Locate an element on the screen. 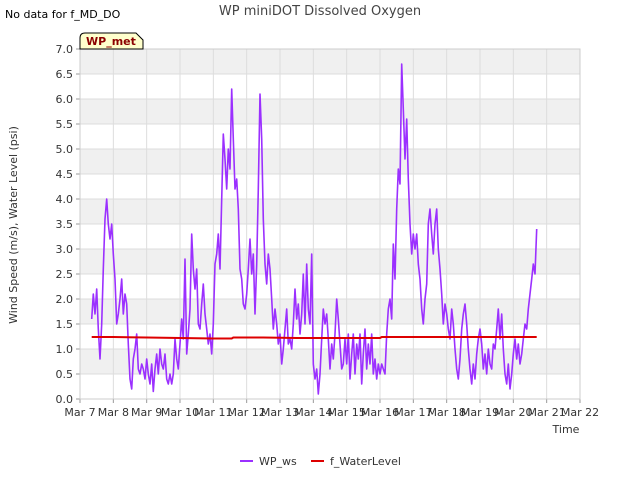  y-tick-label: 0.0 is located at coordinates (65, 399).